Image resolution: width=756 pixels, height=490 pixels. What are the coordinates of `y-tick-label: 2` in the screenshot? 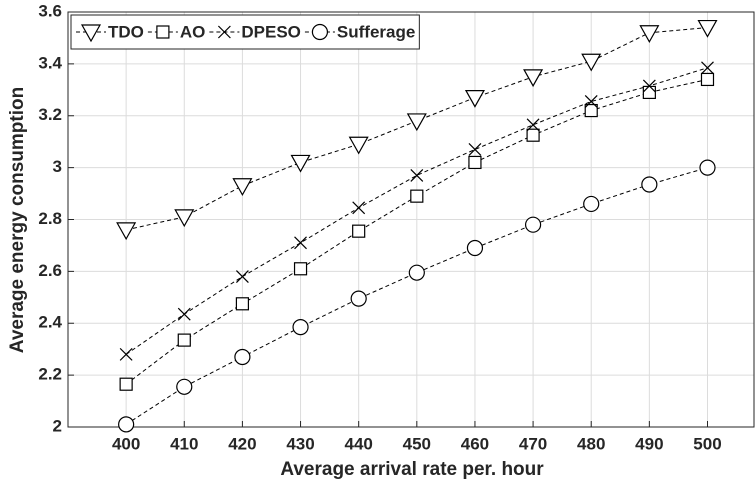 It's located at (57, 425).